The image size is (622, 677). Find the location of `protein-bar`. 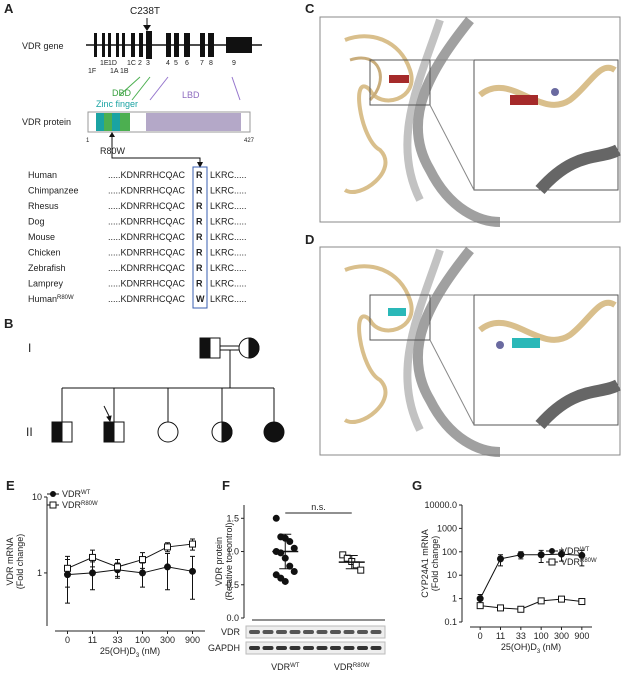

protein-bar is located at coordinates (169, 122).